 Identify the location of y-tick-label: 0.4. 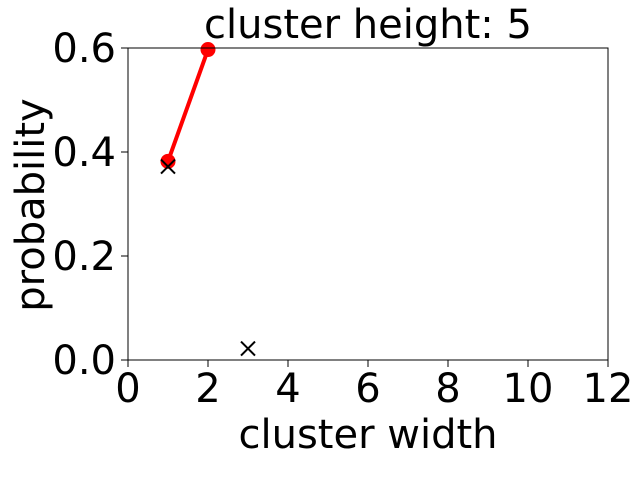
(84, 153).